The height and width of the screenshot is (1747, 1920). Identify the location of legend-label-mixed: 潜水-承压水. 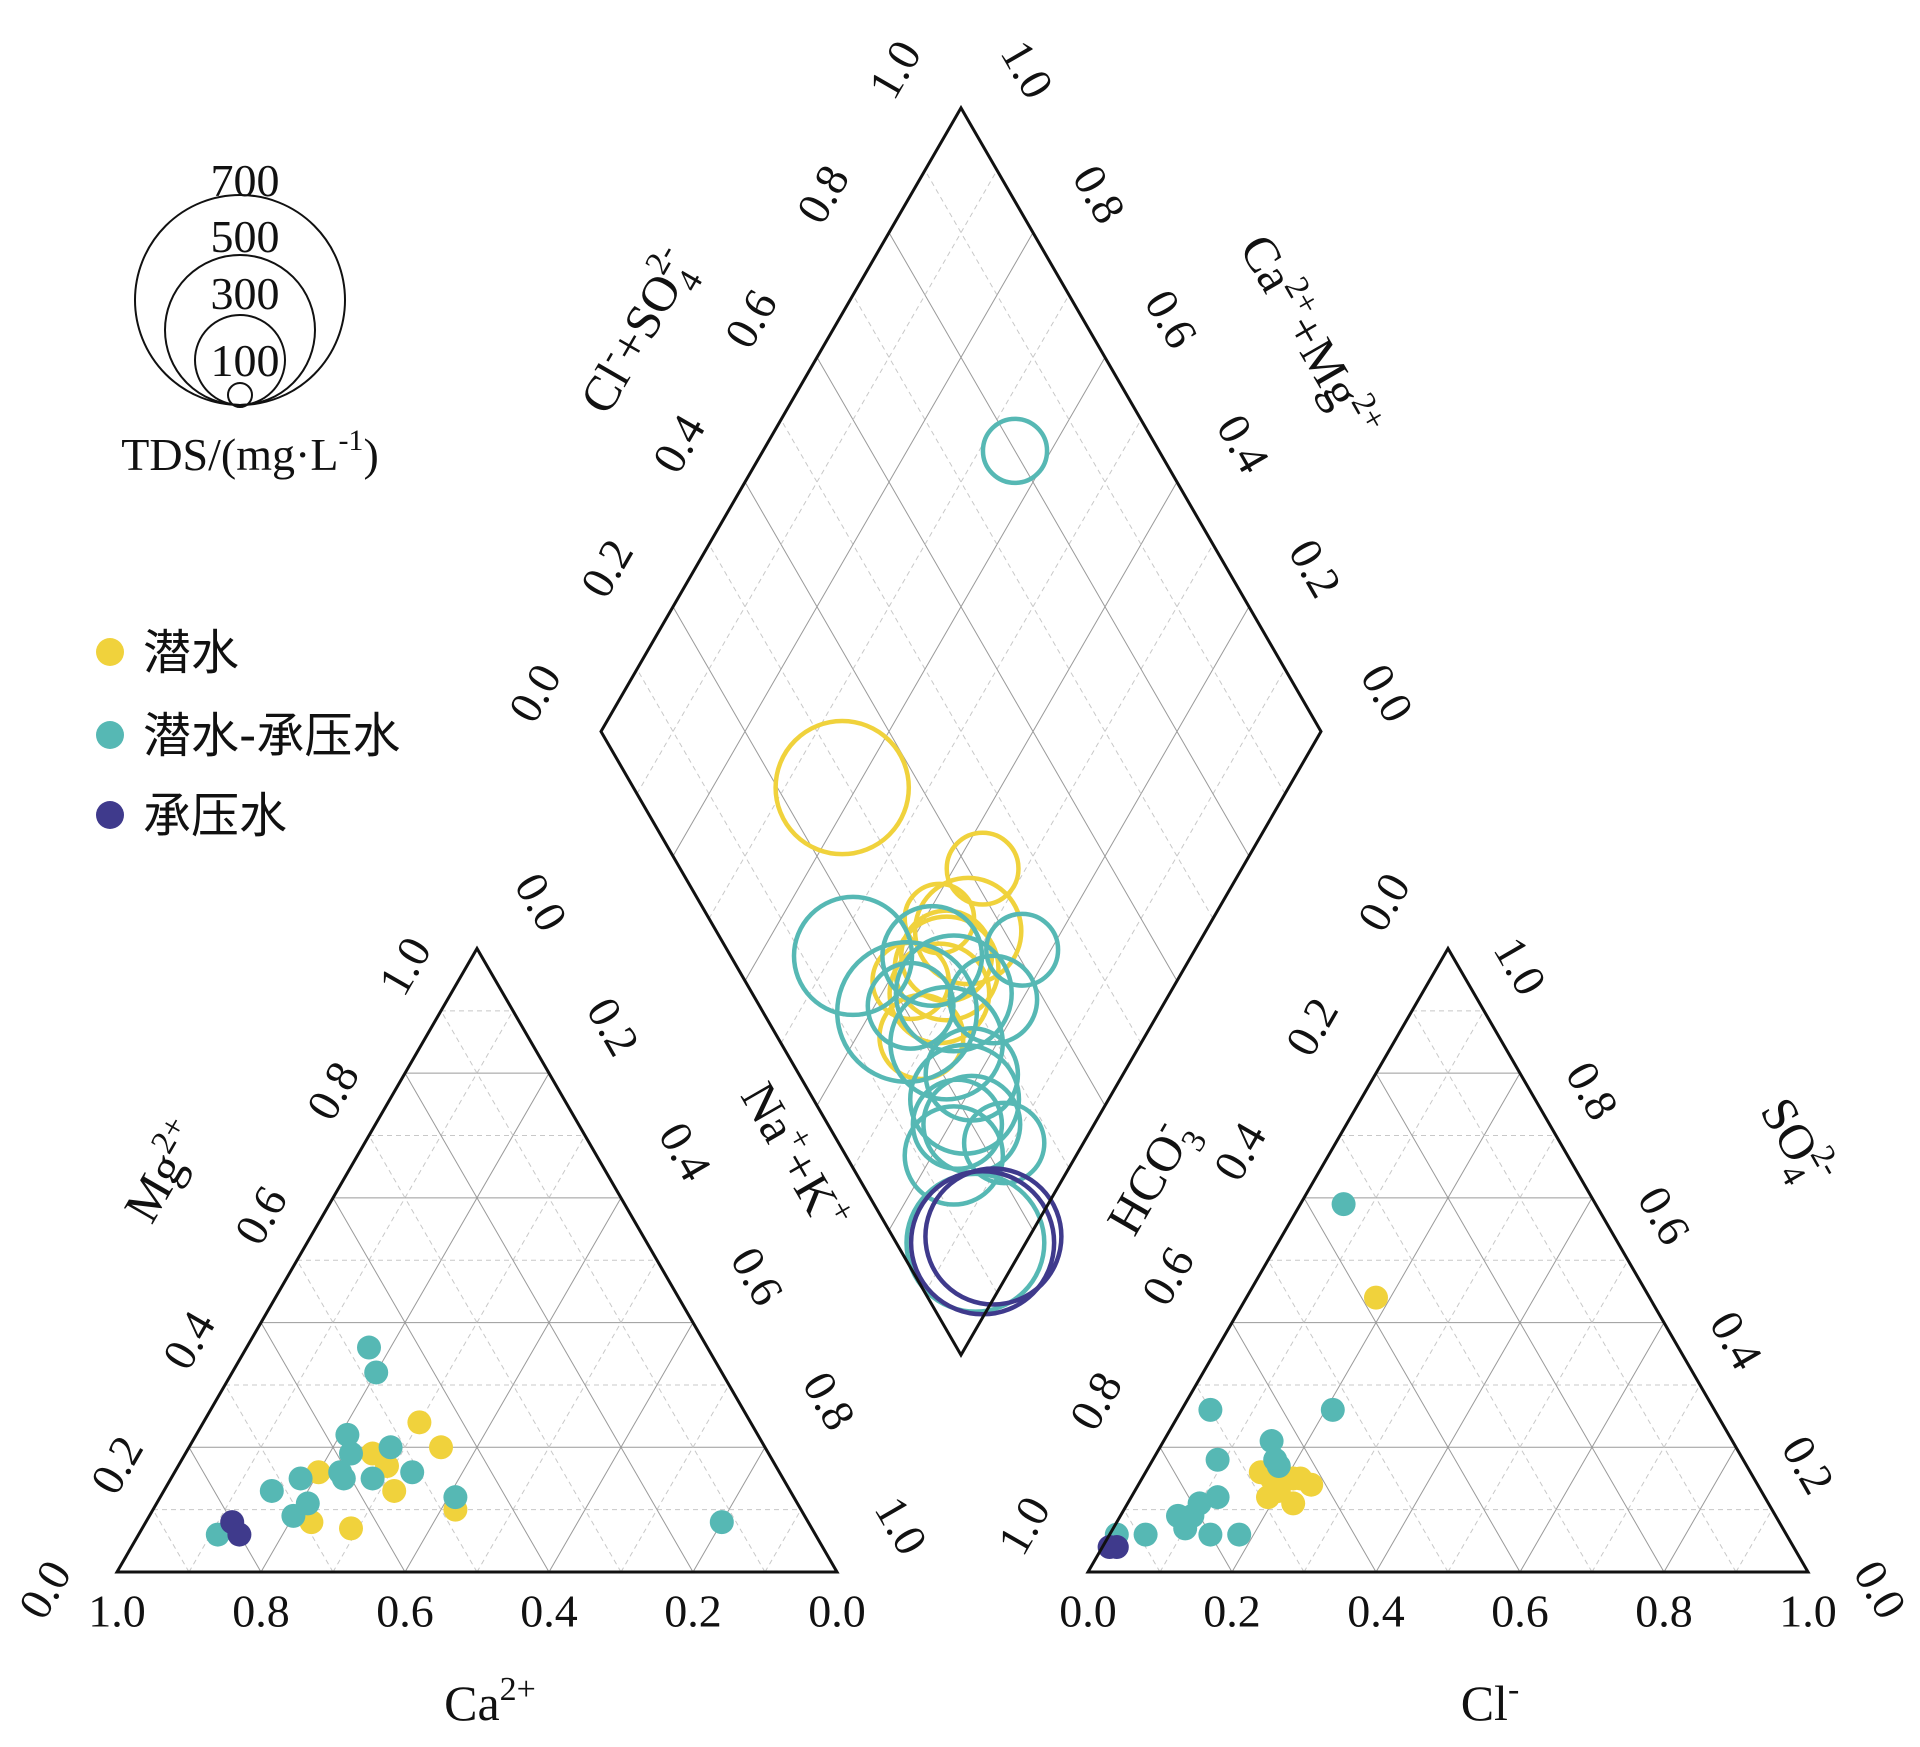
(271, 736).